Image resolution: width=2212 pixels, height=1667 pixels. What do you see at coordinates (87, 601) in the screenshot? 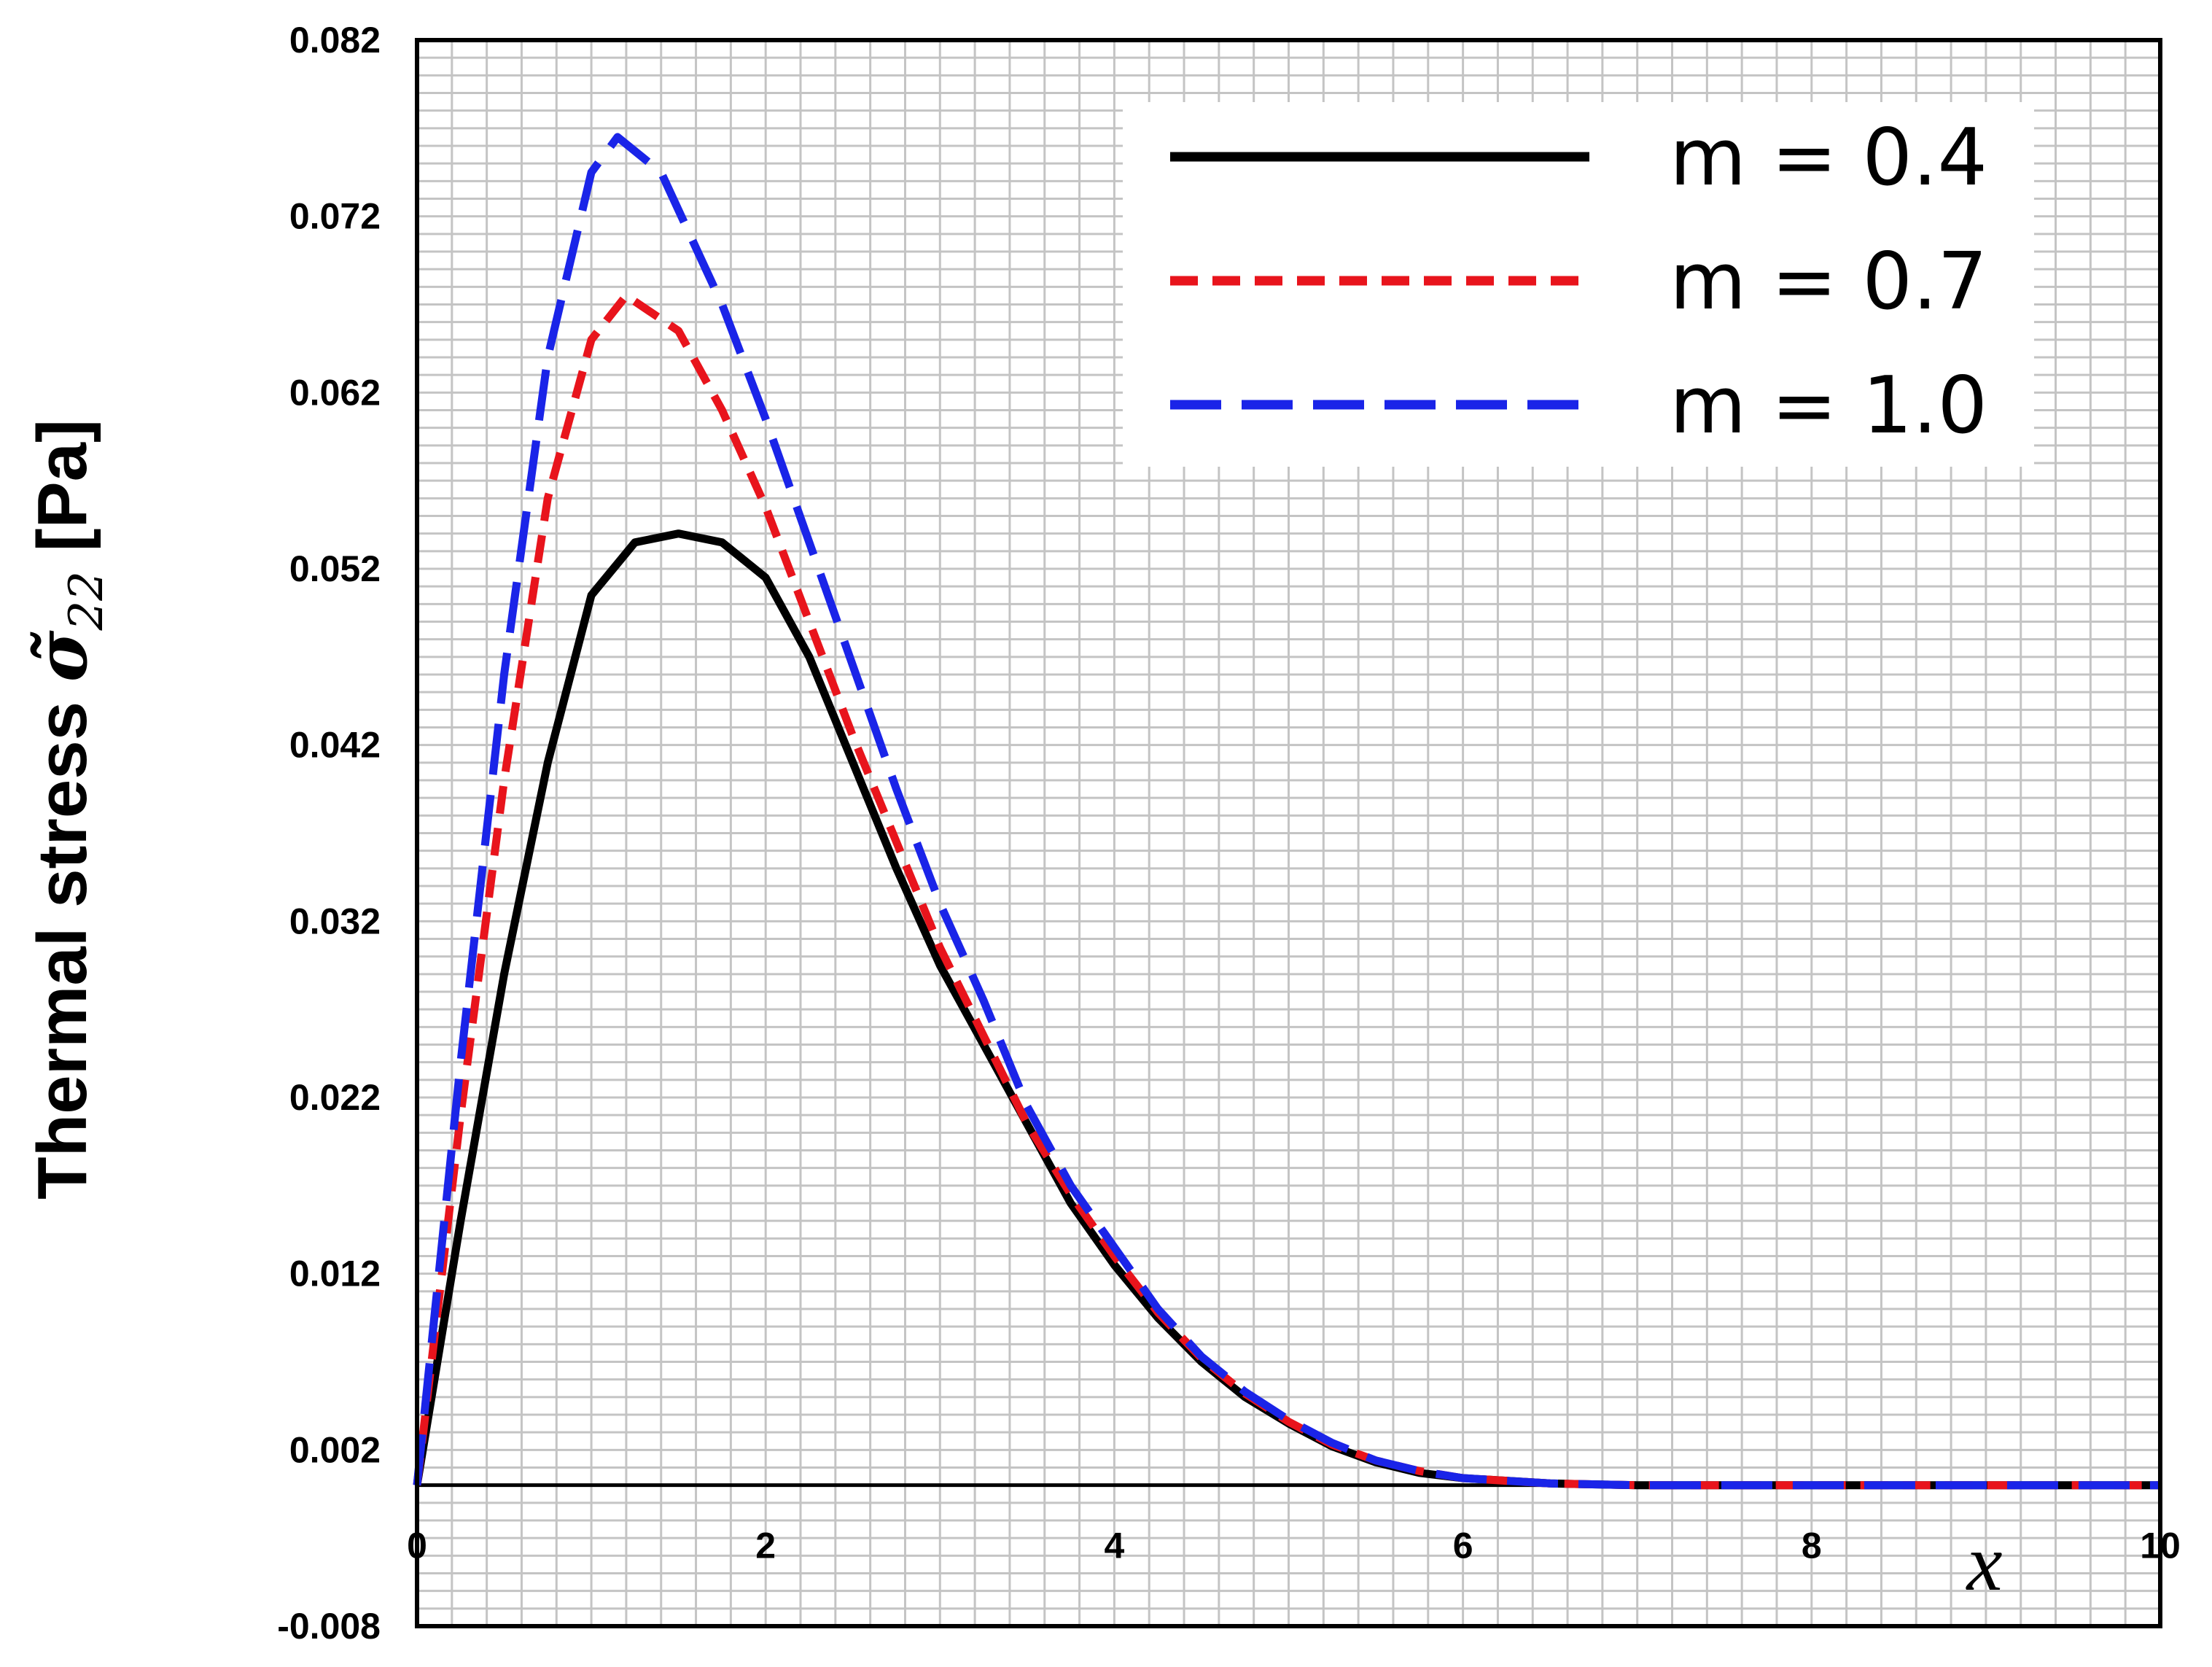
I see `y-axis-label-subscript: 22` at bounding box center [87, 601].